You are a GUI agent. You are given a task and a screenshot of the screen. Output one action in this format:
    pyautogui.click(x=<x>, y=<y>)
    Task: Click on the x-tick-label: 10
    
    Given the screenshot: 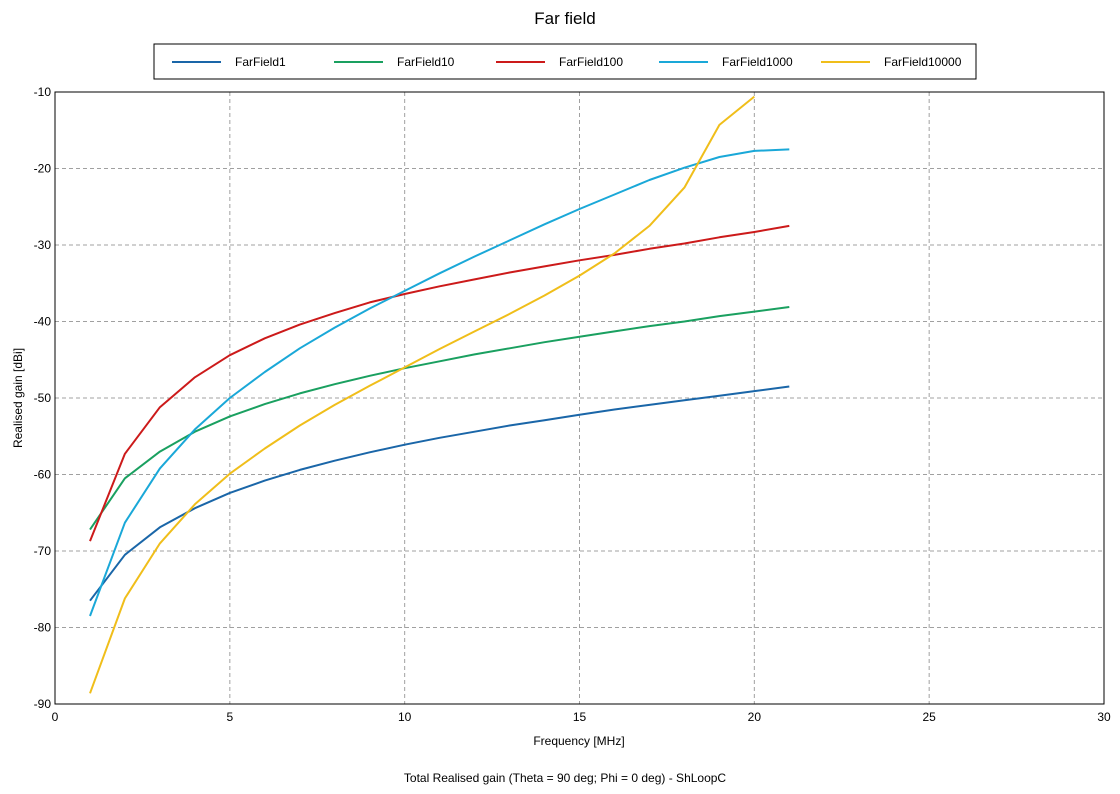 What is the action you would take?
    pyautogui.click(x=405, y=717)
    